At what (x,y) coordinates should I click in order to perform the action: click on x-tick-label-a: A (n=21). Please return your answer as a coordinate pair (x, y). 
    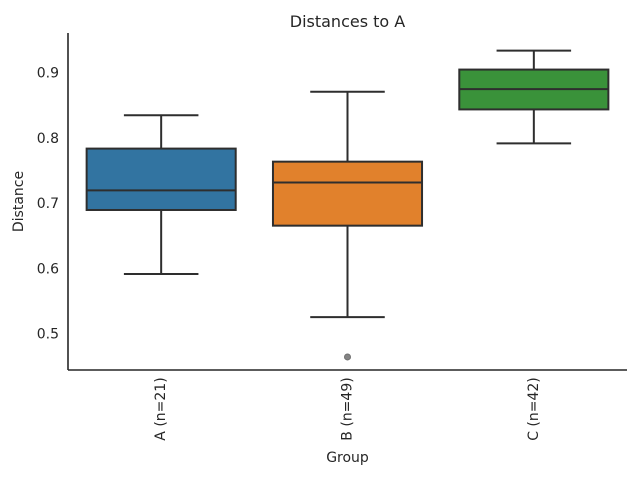
    Looking at the image, I should click on (161, 408).